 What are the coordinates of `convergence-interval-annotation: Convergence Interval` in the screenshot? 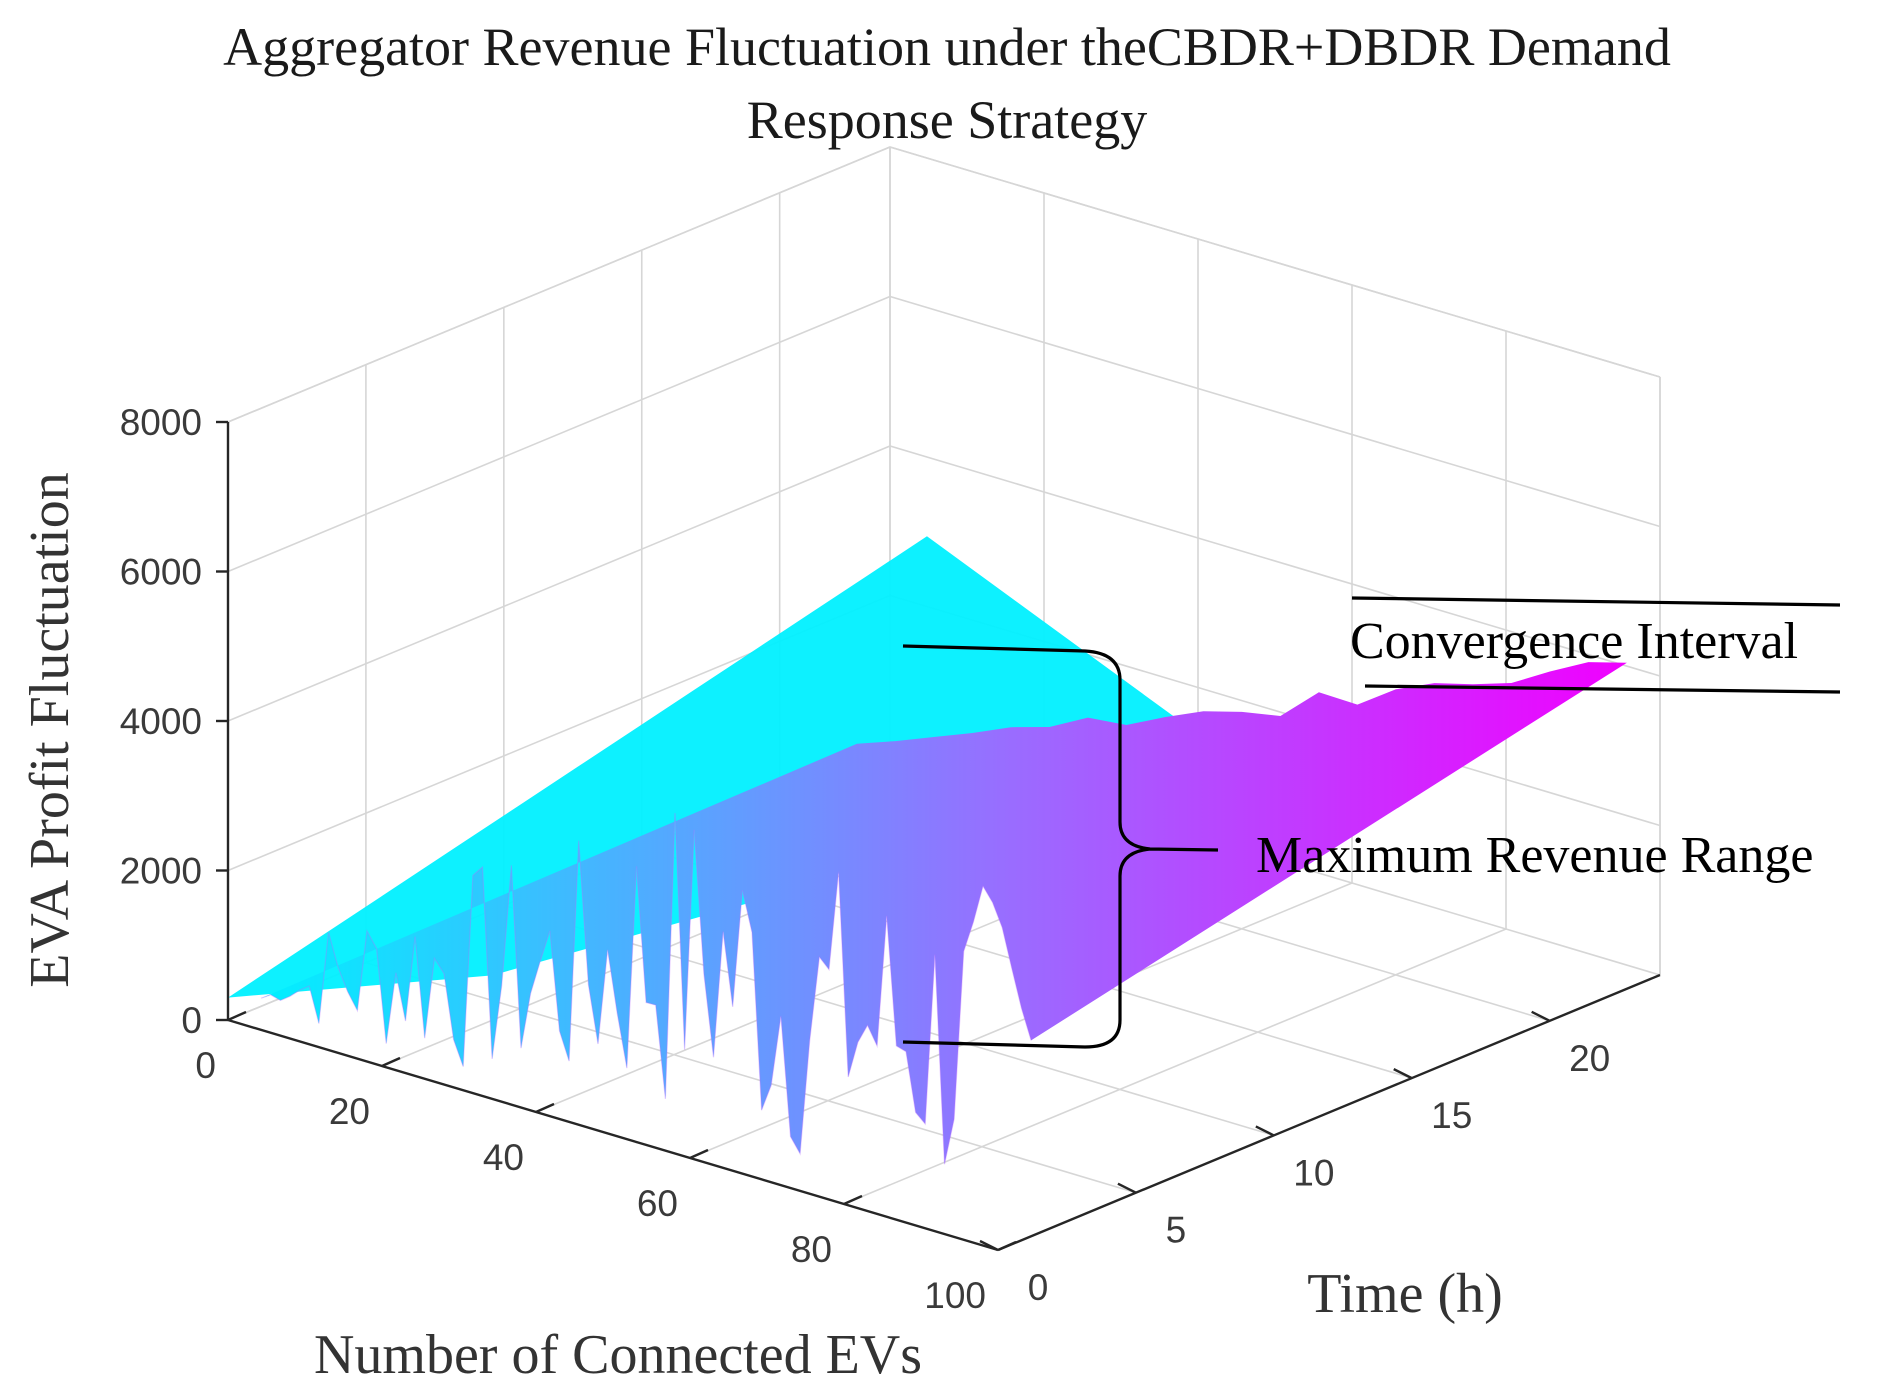 It's located at (1595, 645).